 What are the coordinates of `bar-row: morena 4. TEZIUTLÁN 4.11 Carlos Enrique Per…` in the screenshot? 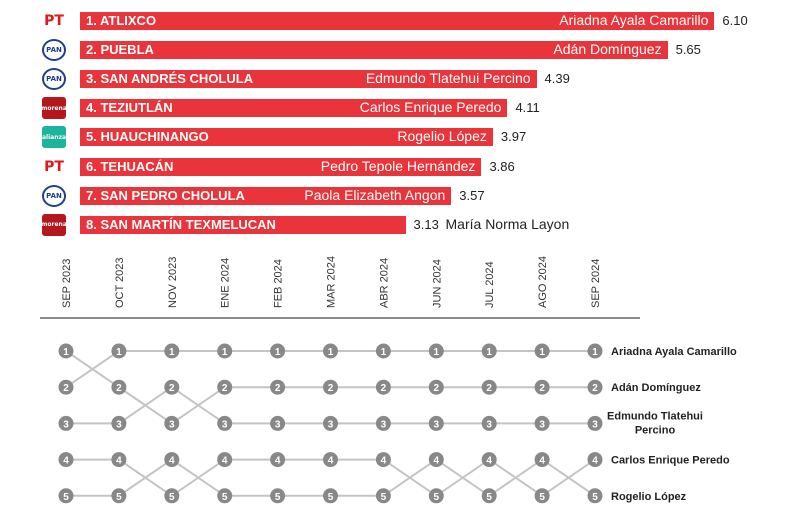 It's located at (400, 108).